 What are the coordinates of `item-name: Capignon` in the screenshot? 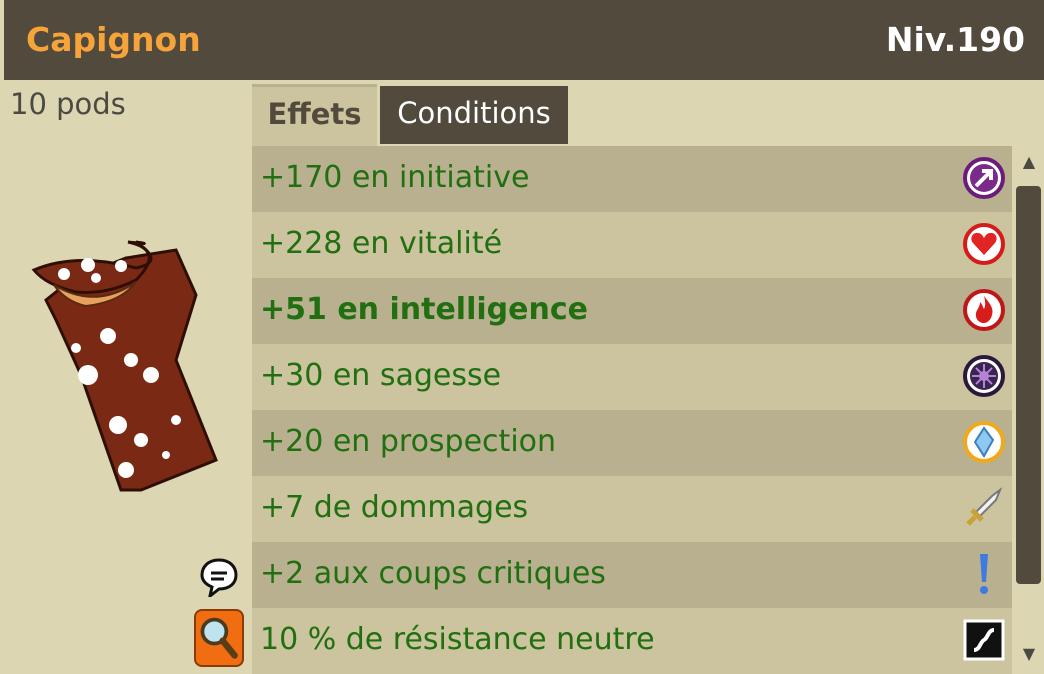 It's located at (113, 39).